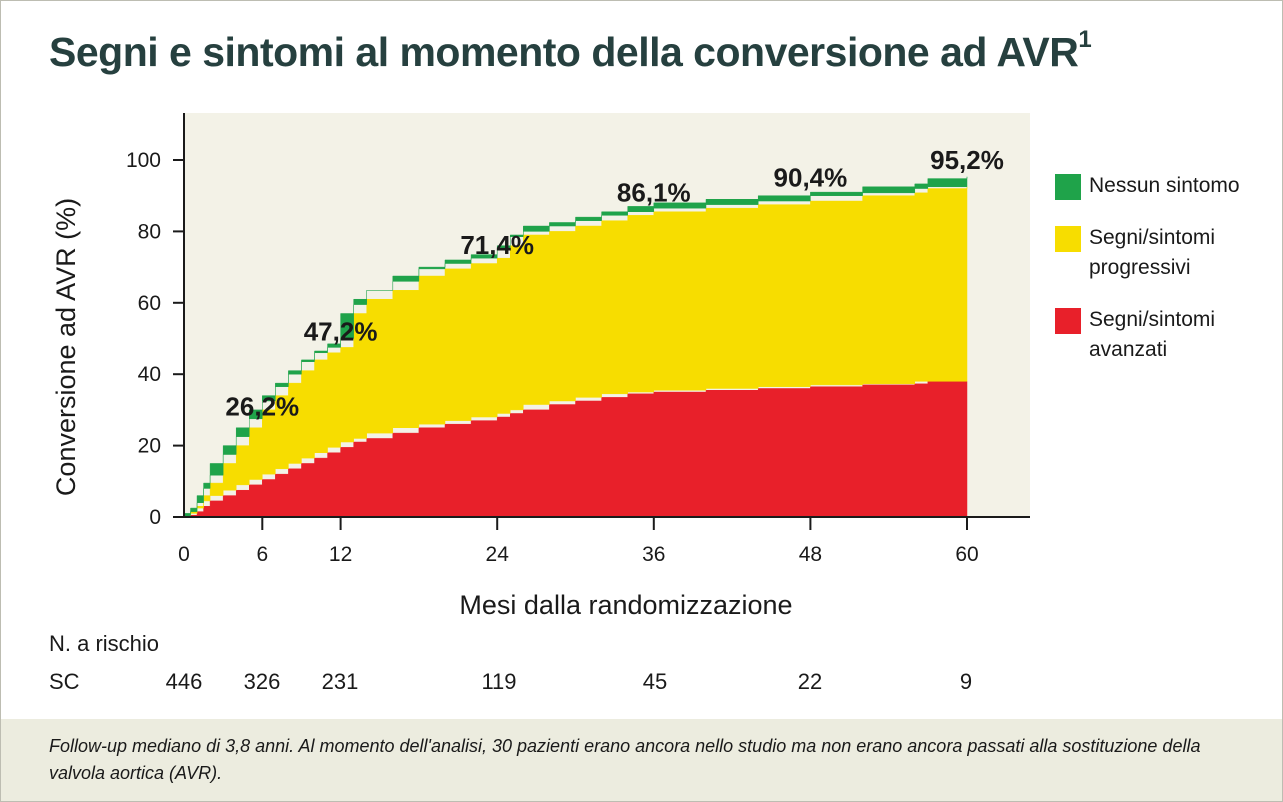 The width and height of the screenshot is (1283, 802). Describe the element at coordinates (184, 681) in the screenshot. I see `at-risk-value: 446` at that location.